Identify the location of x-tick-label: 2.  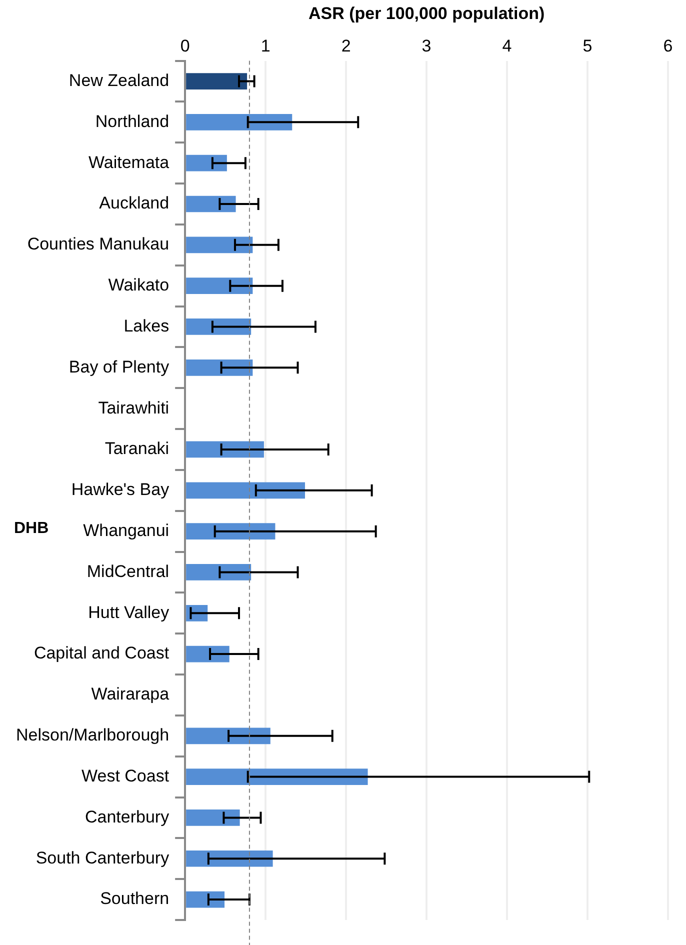
(346, 46).